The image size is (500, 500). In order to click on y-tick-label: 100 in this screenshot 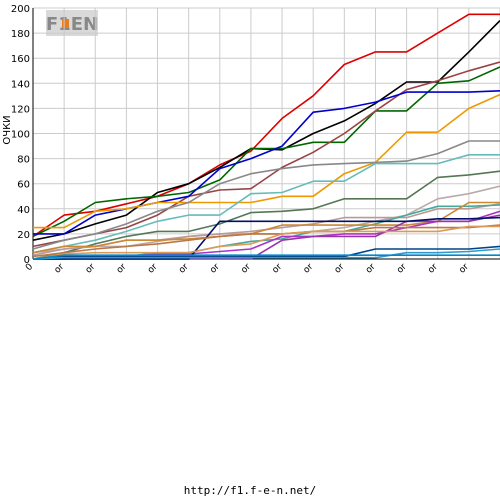, I will do `click(20, 135)`.